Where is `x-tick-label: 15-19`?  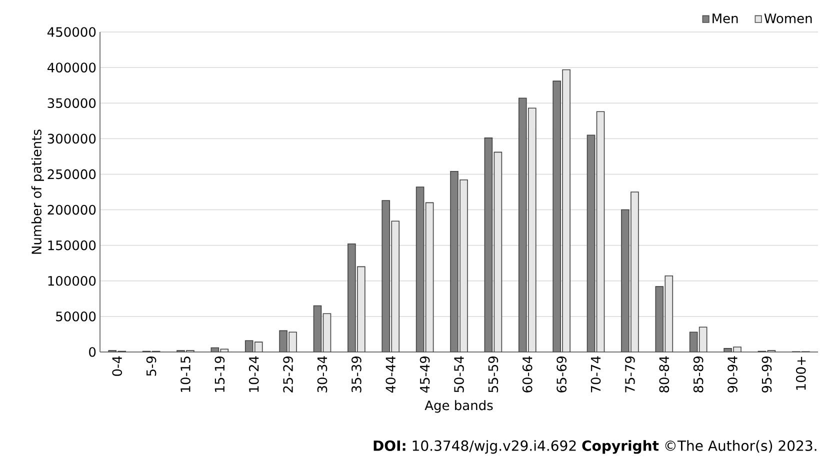 x-tick-label: 15-19 is located at coordinates (219, 374).